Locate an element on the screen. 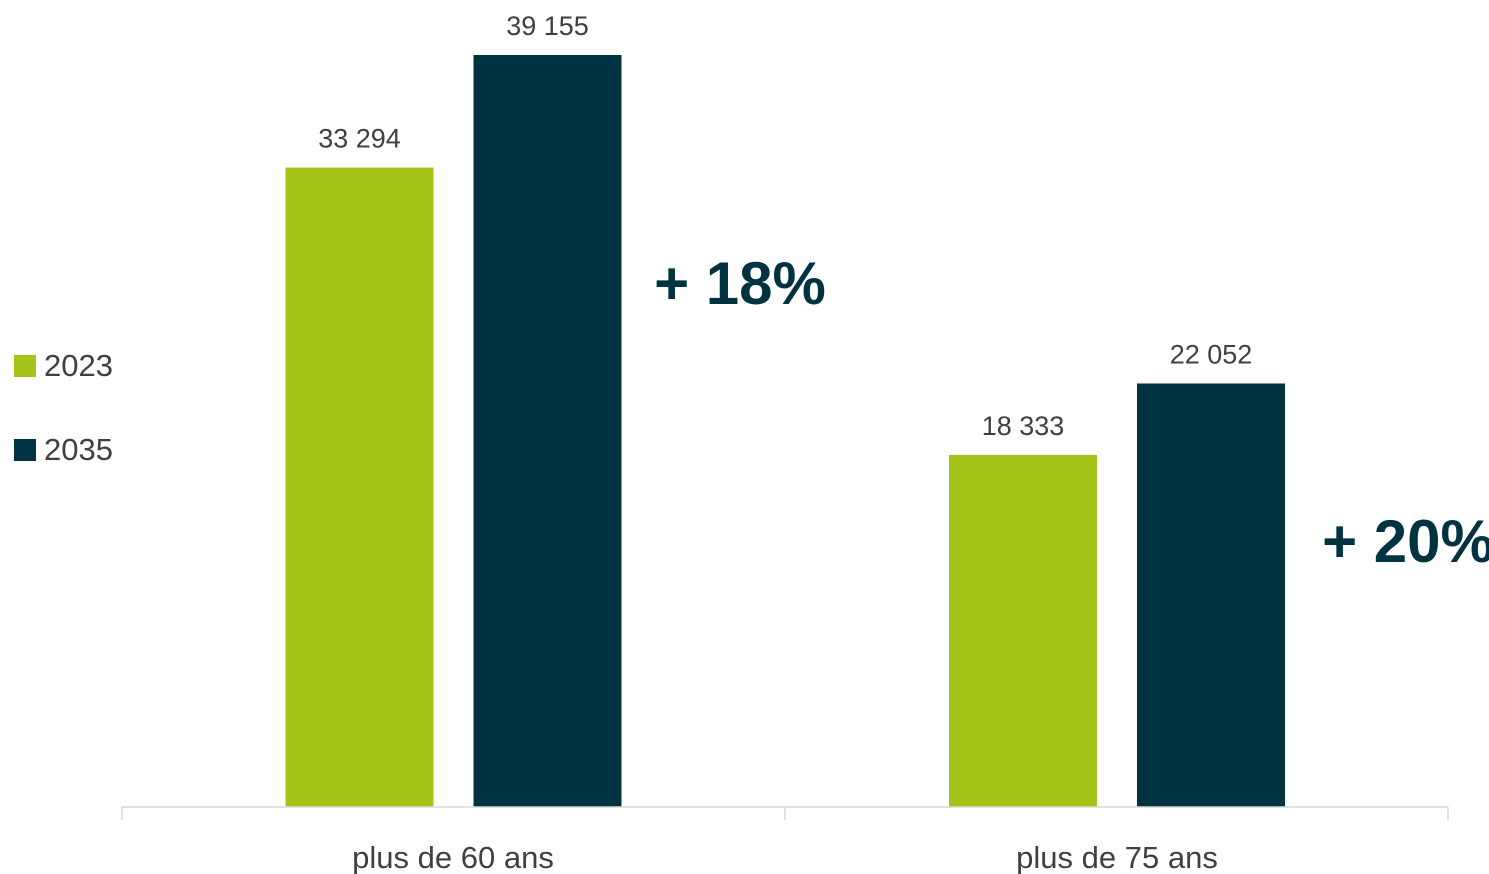 This screenshot has width=1489, height=874. data-label: 18 333 is located at coordinates (1023, 426).